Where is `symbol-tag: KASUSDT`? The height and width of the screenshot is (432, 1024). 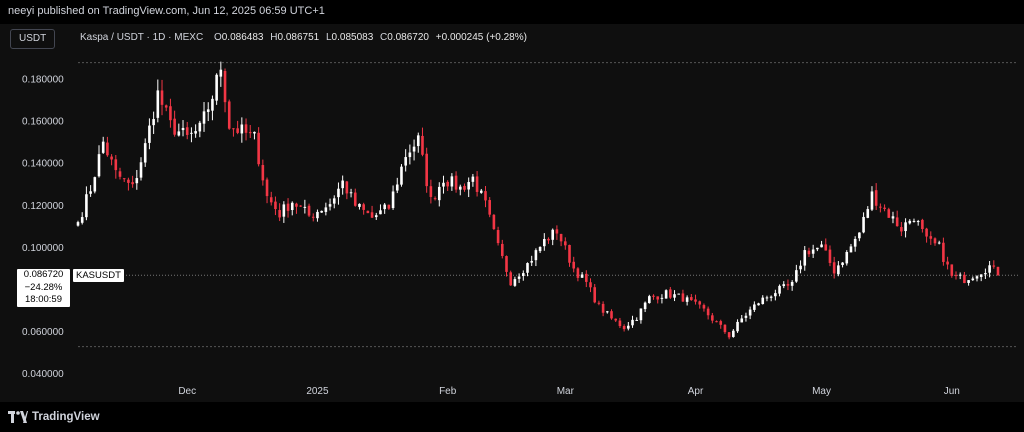
symbol-tag: KASUSDT is located at coordinates (98, 275).